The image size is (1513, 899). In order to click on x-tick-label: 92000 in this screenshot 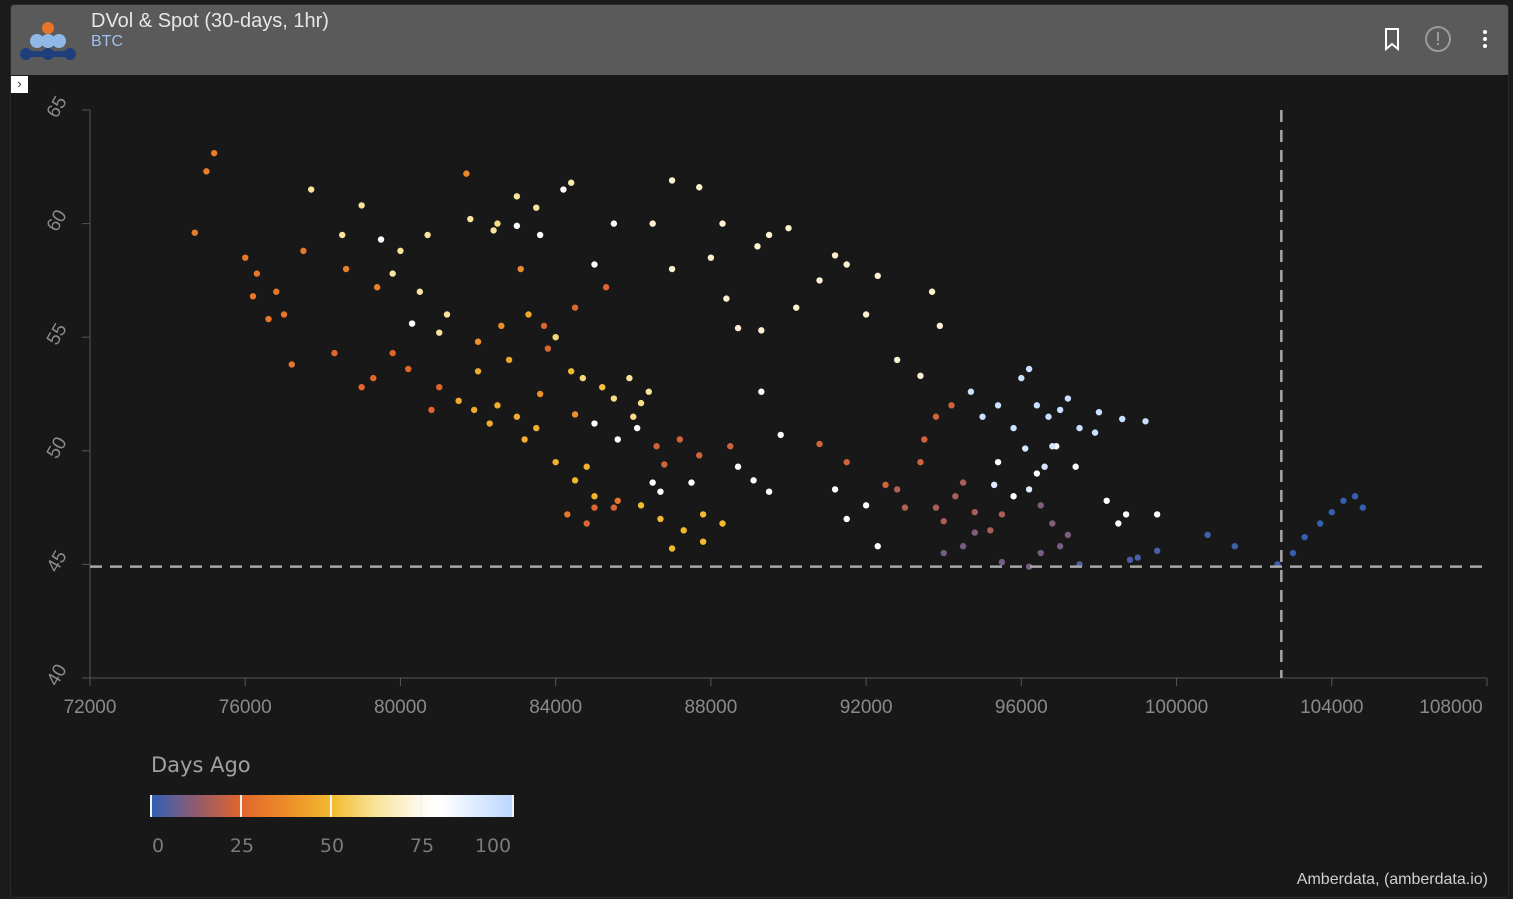, I will do `click(866, 707)`.